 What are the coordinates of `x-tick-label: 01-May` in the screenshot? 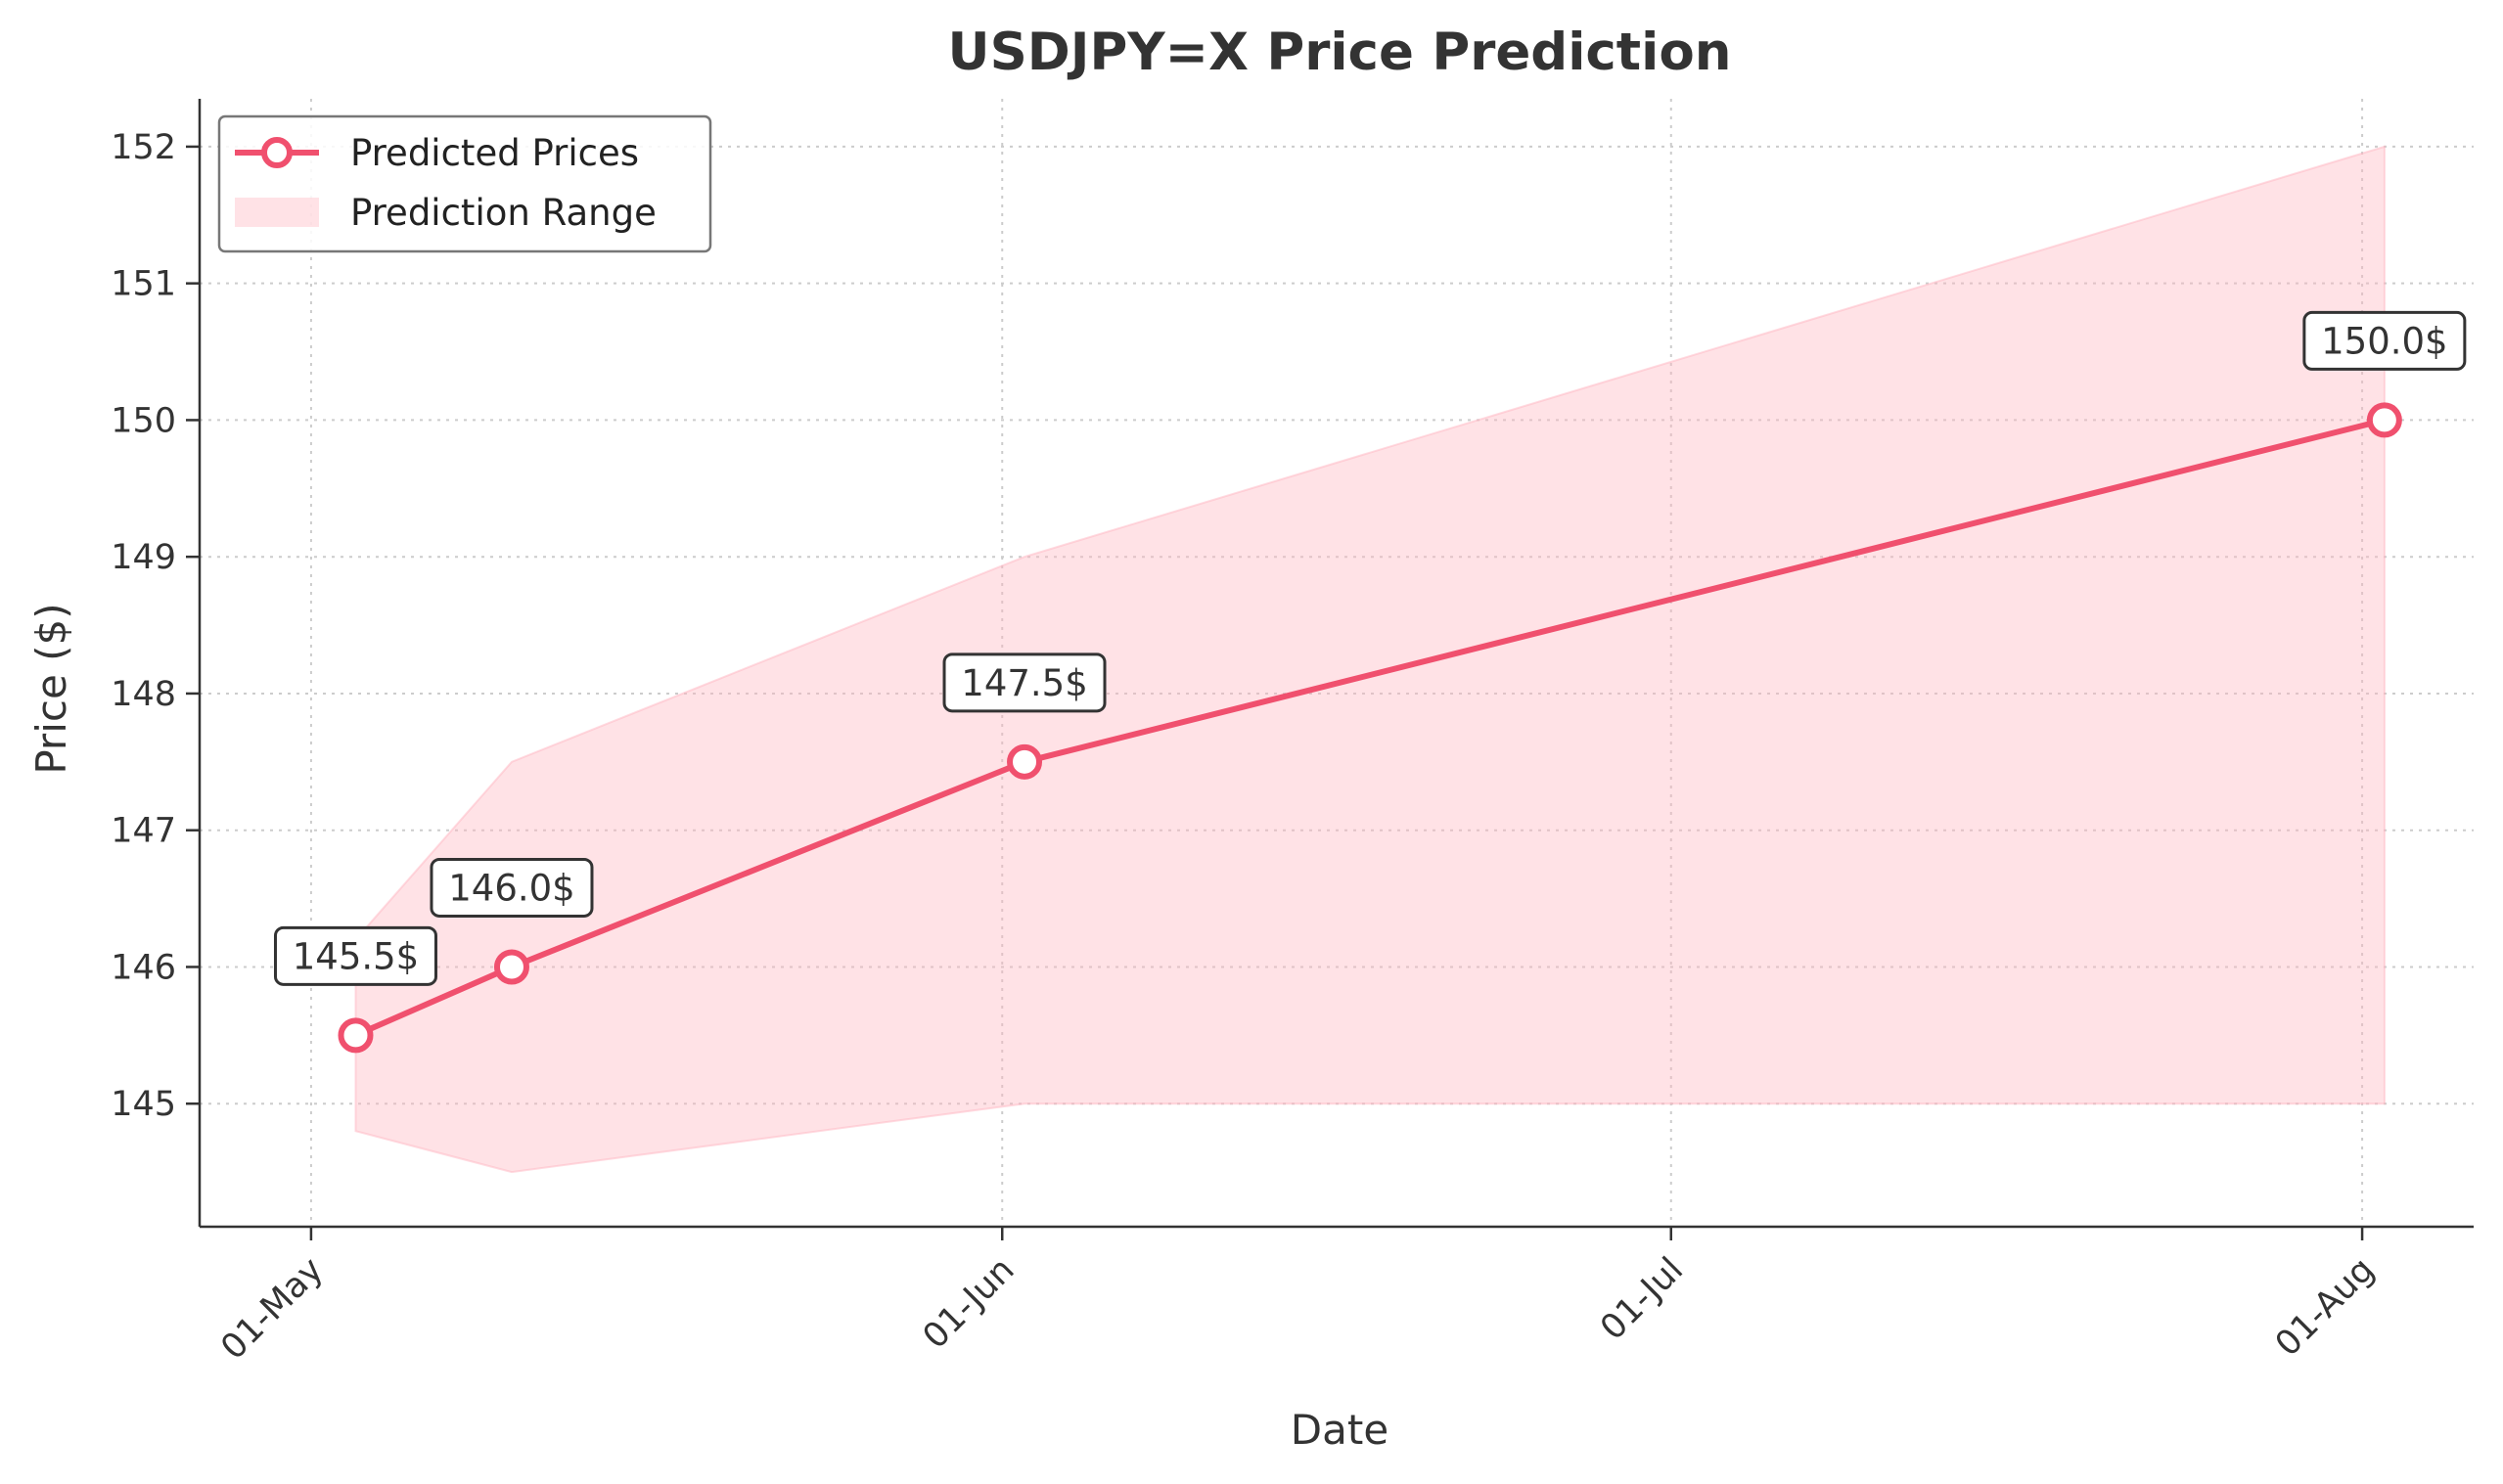 It's located at (272, 1309).